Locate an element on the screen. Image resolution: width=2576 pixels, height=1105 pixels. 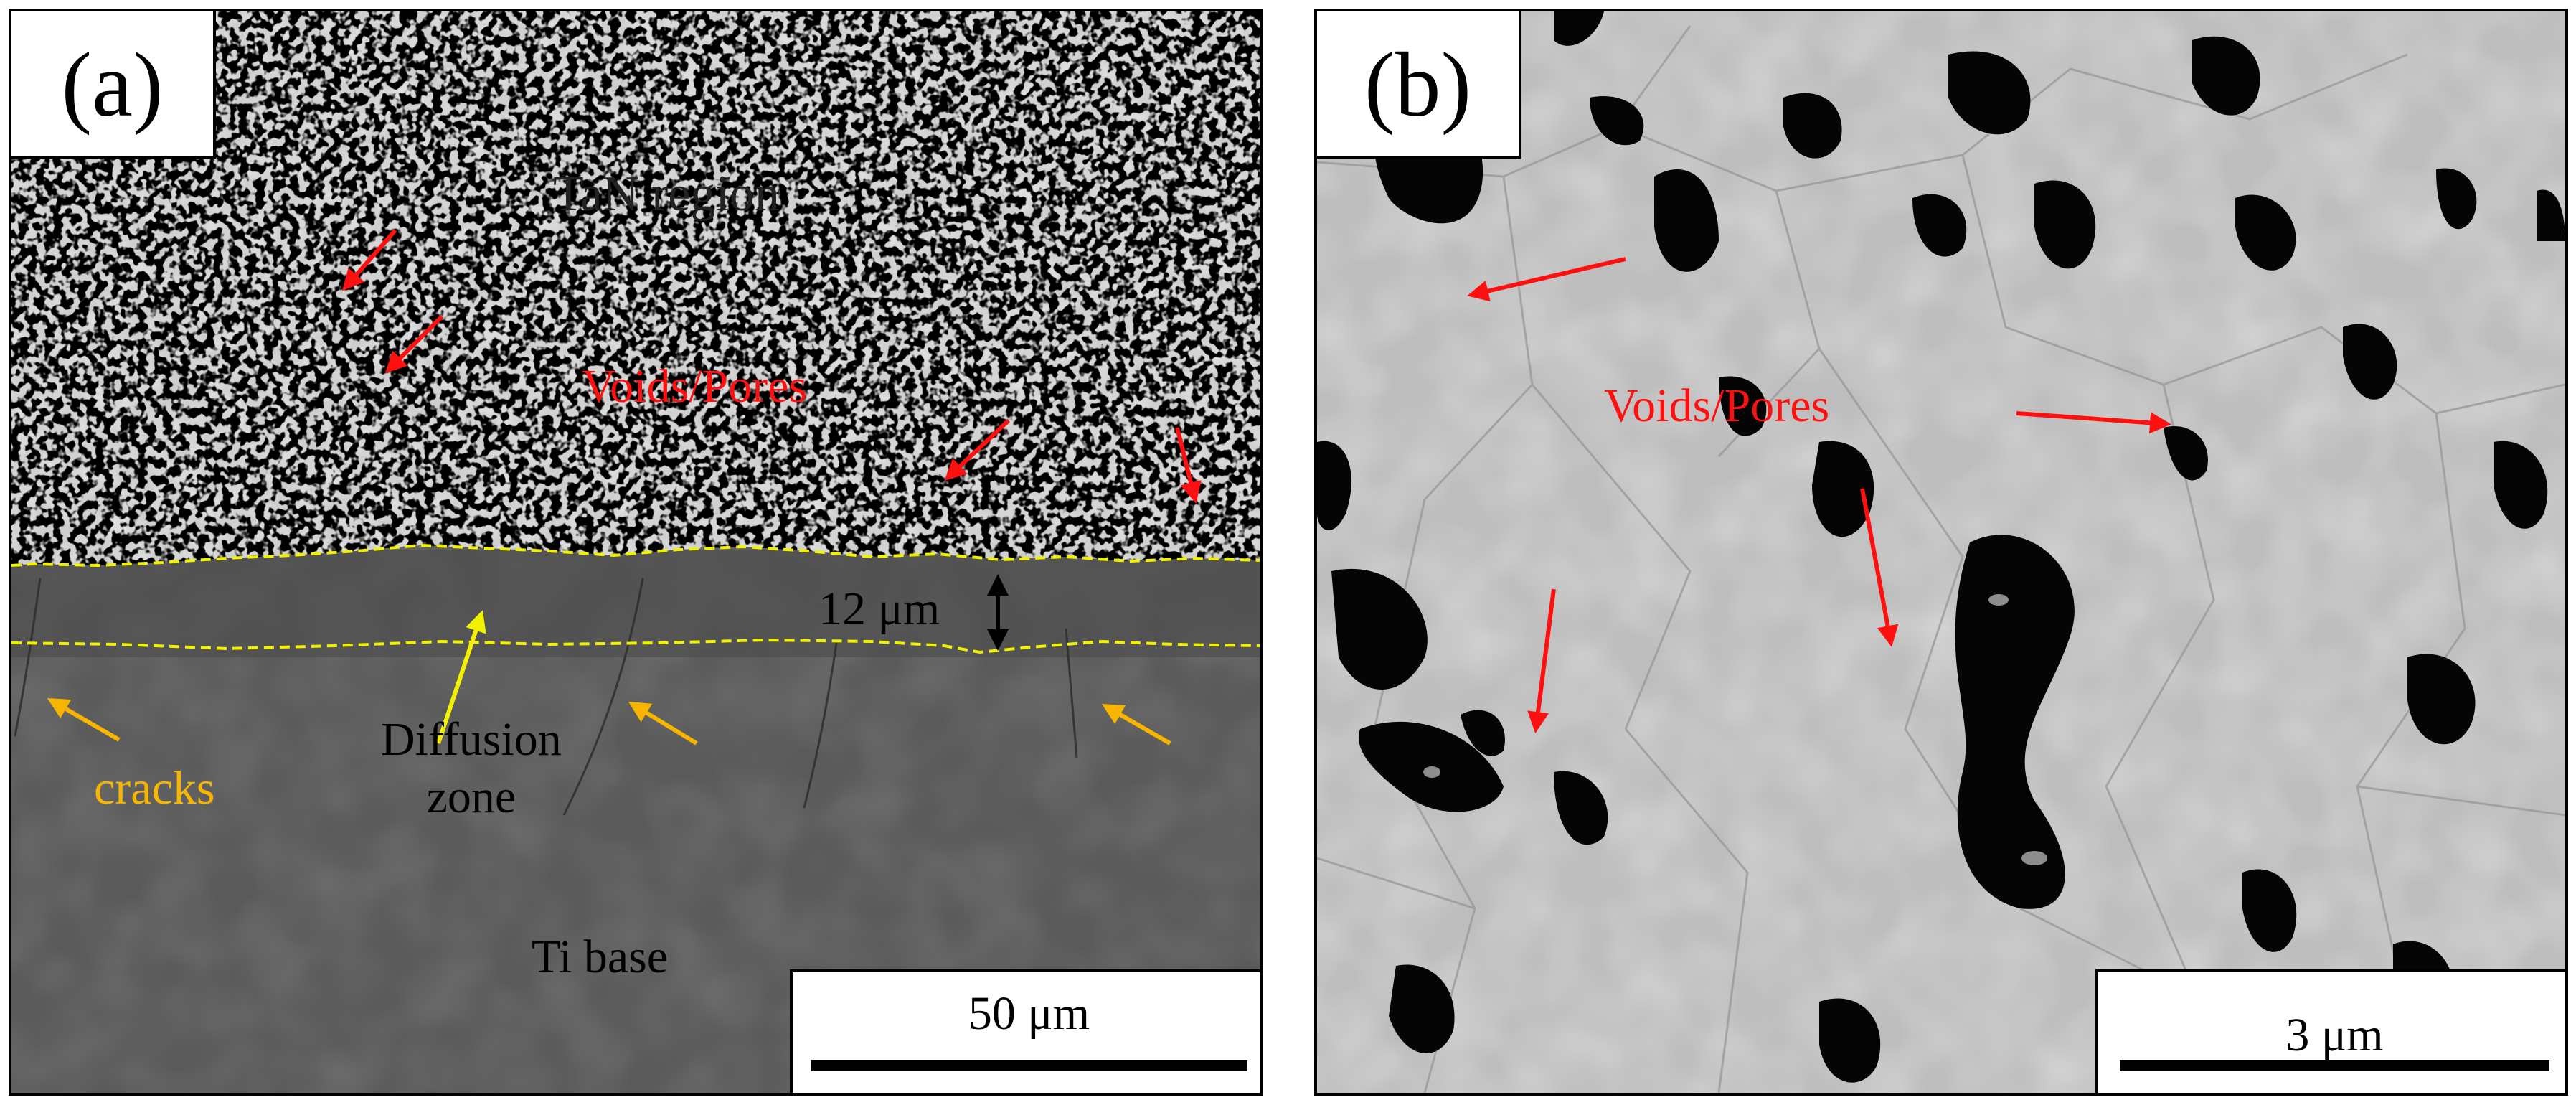
diffusion-zone-line1: Diffusion is located at coordinates (471, 739).